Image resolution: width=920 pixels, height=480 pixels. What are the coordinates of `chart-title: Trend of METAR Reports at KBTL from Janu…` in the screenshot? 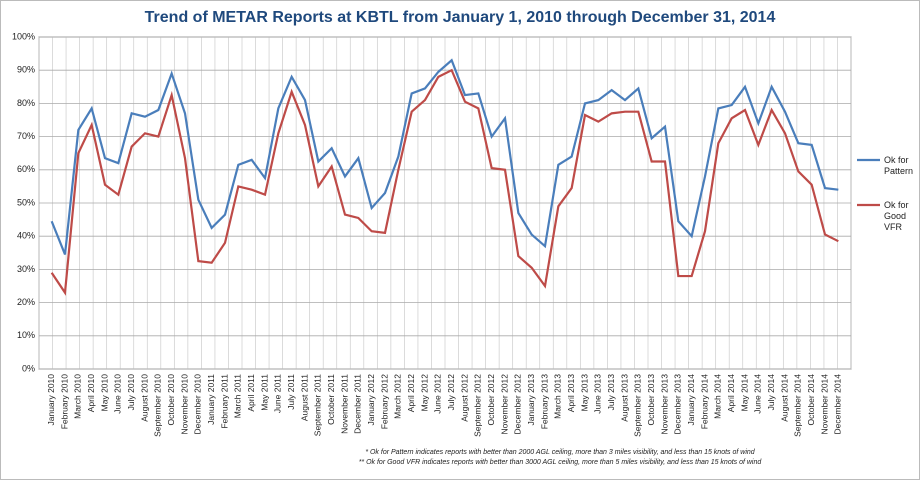 It's located at (460, 17).